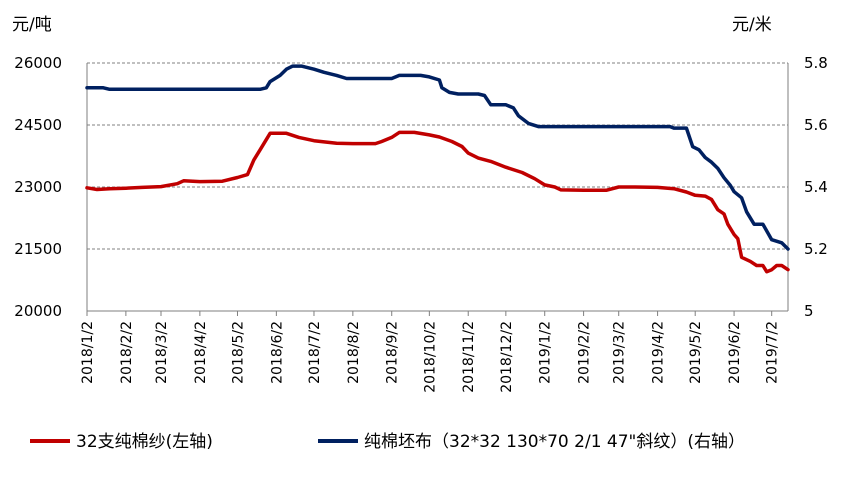 The image size is (852, 482). Describe the element at coordinates (735, 352) in the screenshot. I see `x-tick-label: 2019/6/2` at that location.